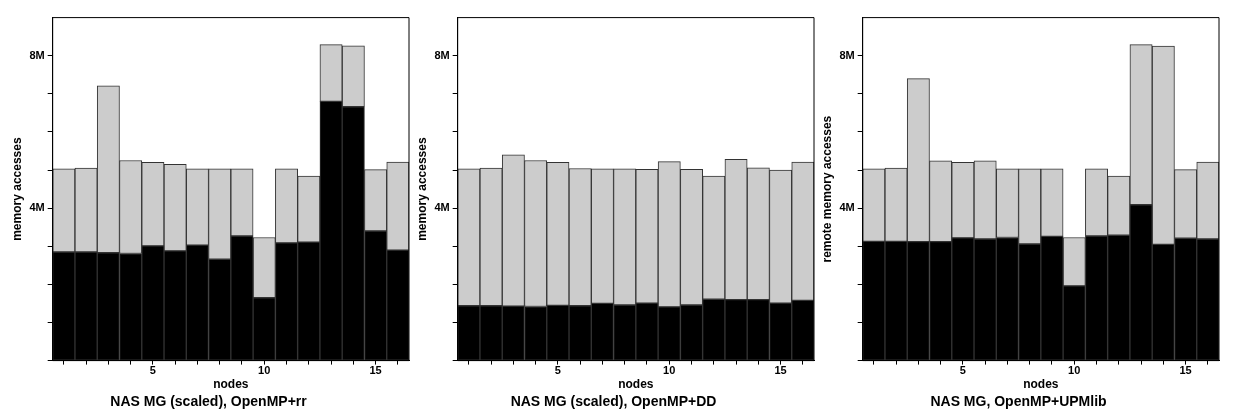 The width and height of the screenshot is (1235, 417). What do you see at coordinates (209, 401) in the screenshot?
I see `text: NAS MG (scaled), OpenMP+rr` at bounding box center [209, 401].